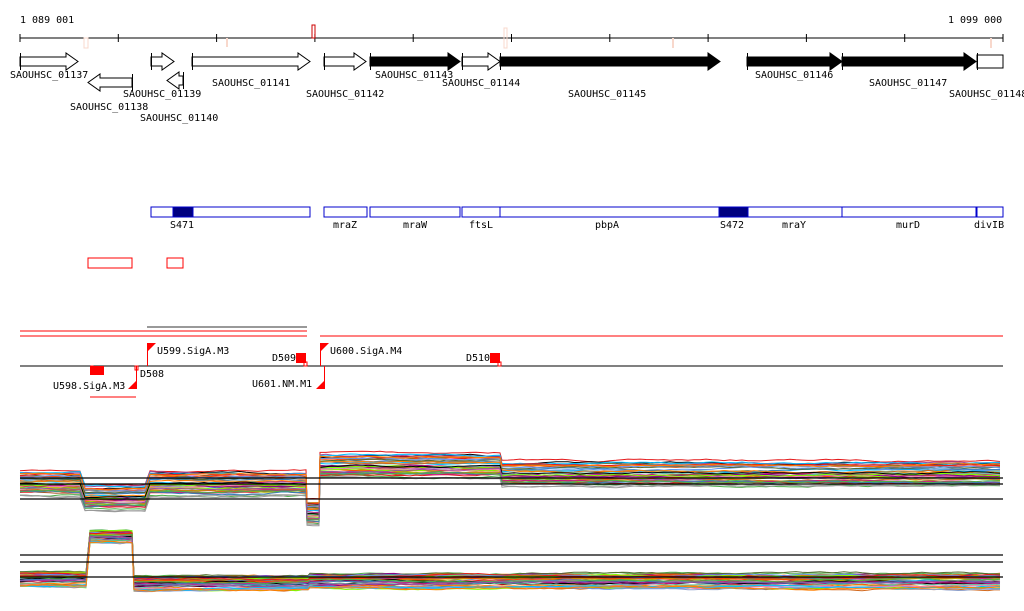 The width and height of the screenshot is (1024, 611). What do you see at coordinates (284, 358) in the screenshot?
I see `terminator-label-d509: D509` at bounding box center [284, 358].